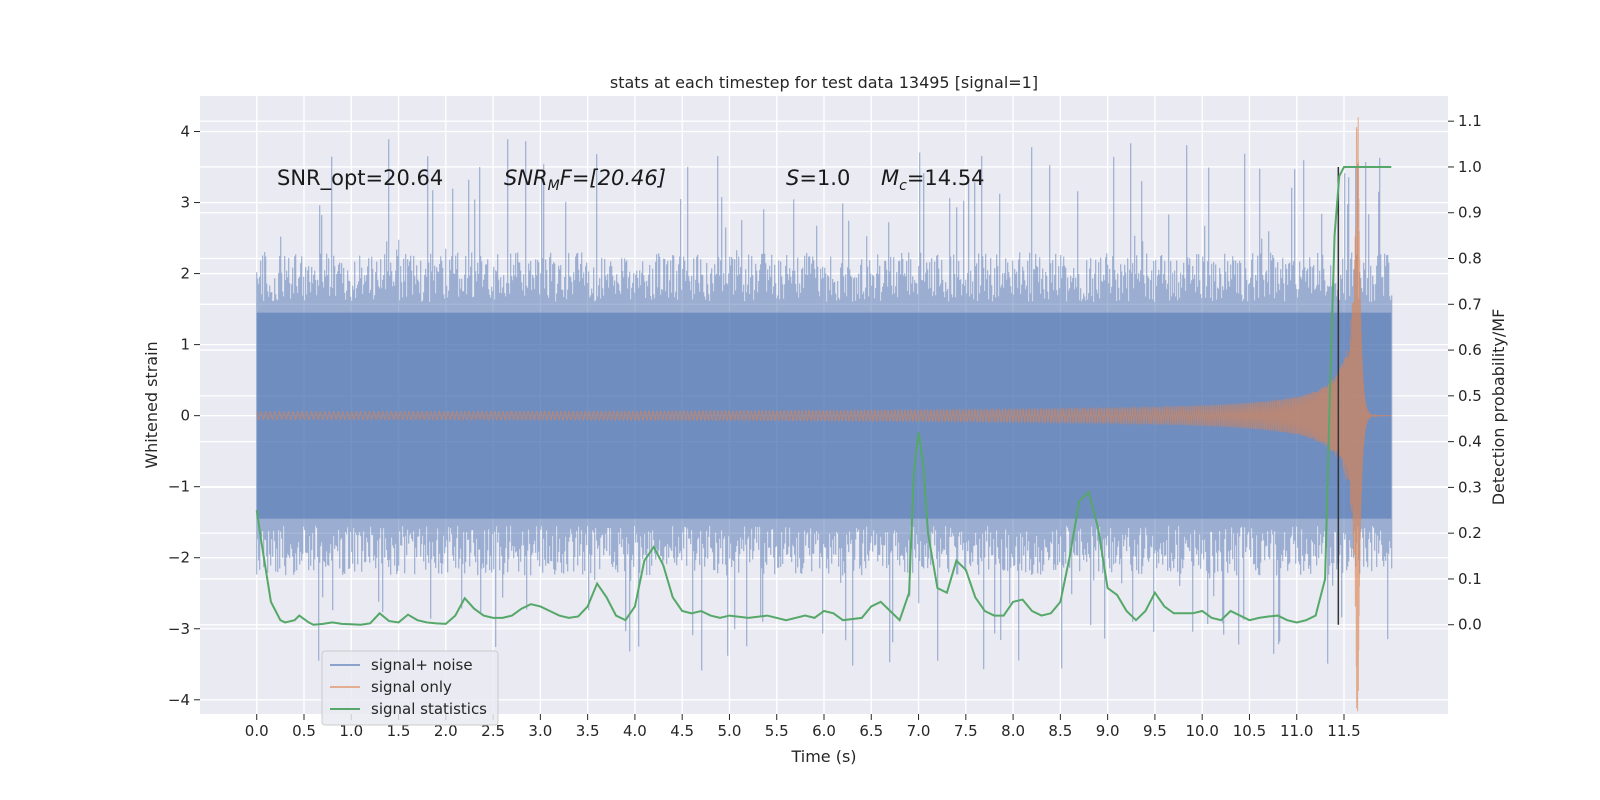 Image resolution: width=1600 pixels, height=800 pixels. Describe the element at coordinates (185, 132) in the screenshot. I see `y-left-tick-label: 4` at that location.